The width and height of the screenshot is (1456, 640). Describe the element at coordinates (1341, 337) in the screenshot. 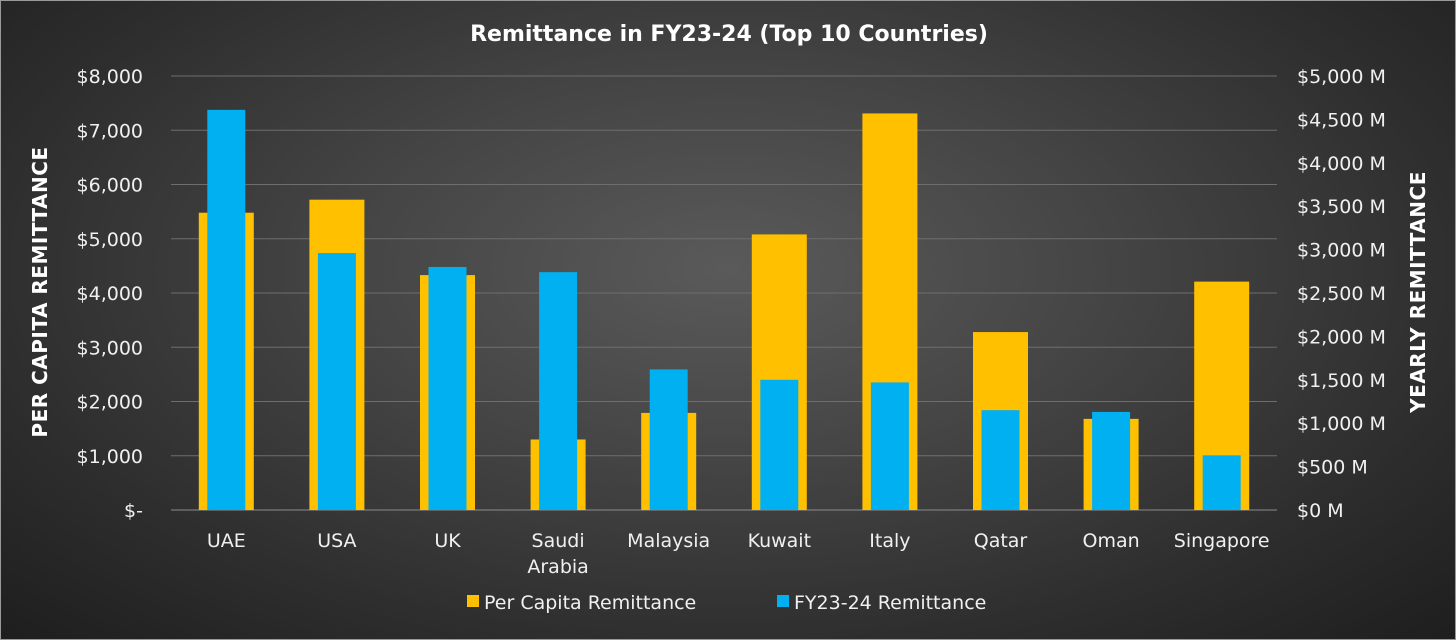

I see `right-tick-label: $2,000 M` at that location.